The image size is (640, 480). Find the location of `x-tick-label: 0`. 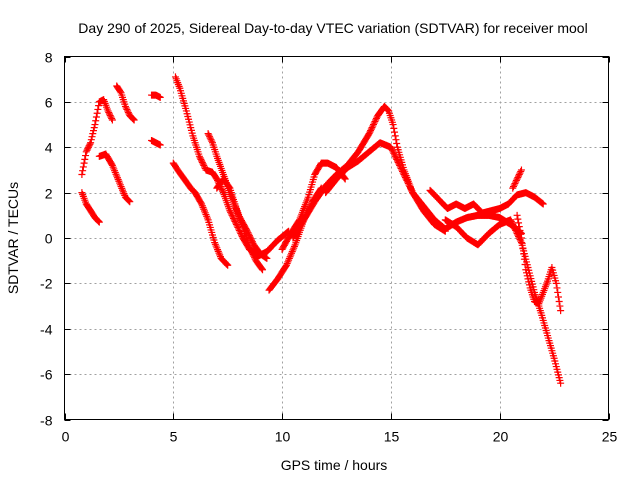

x-tick-label: 0 is located at coordinates (66, 437).